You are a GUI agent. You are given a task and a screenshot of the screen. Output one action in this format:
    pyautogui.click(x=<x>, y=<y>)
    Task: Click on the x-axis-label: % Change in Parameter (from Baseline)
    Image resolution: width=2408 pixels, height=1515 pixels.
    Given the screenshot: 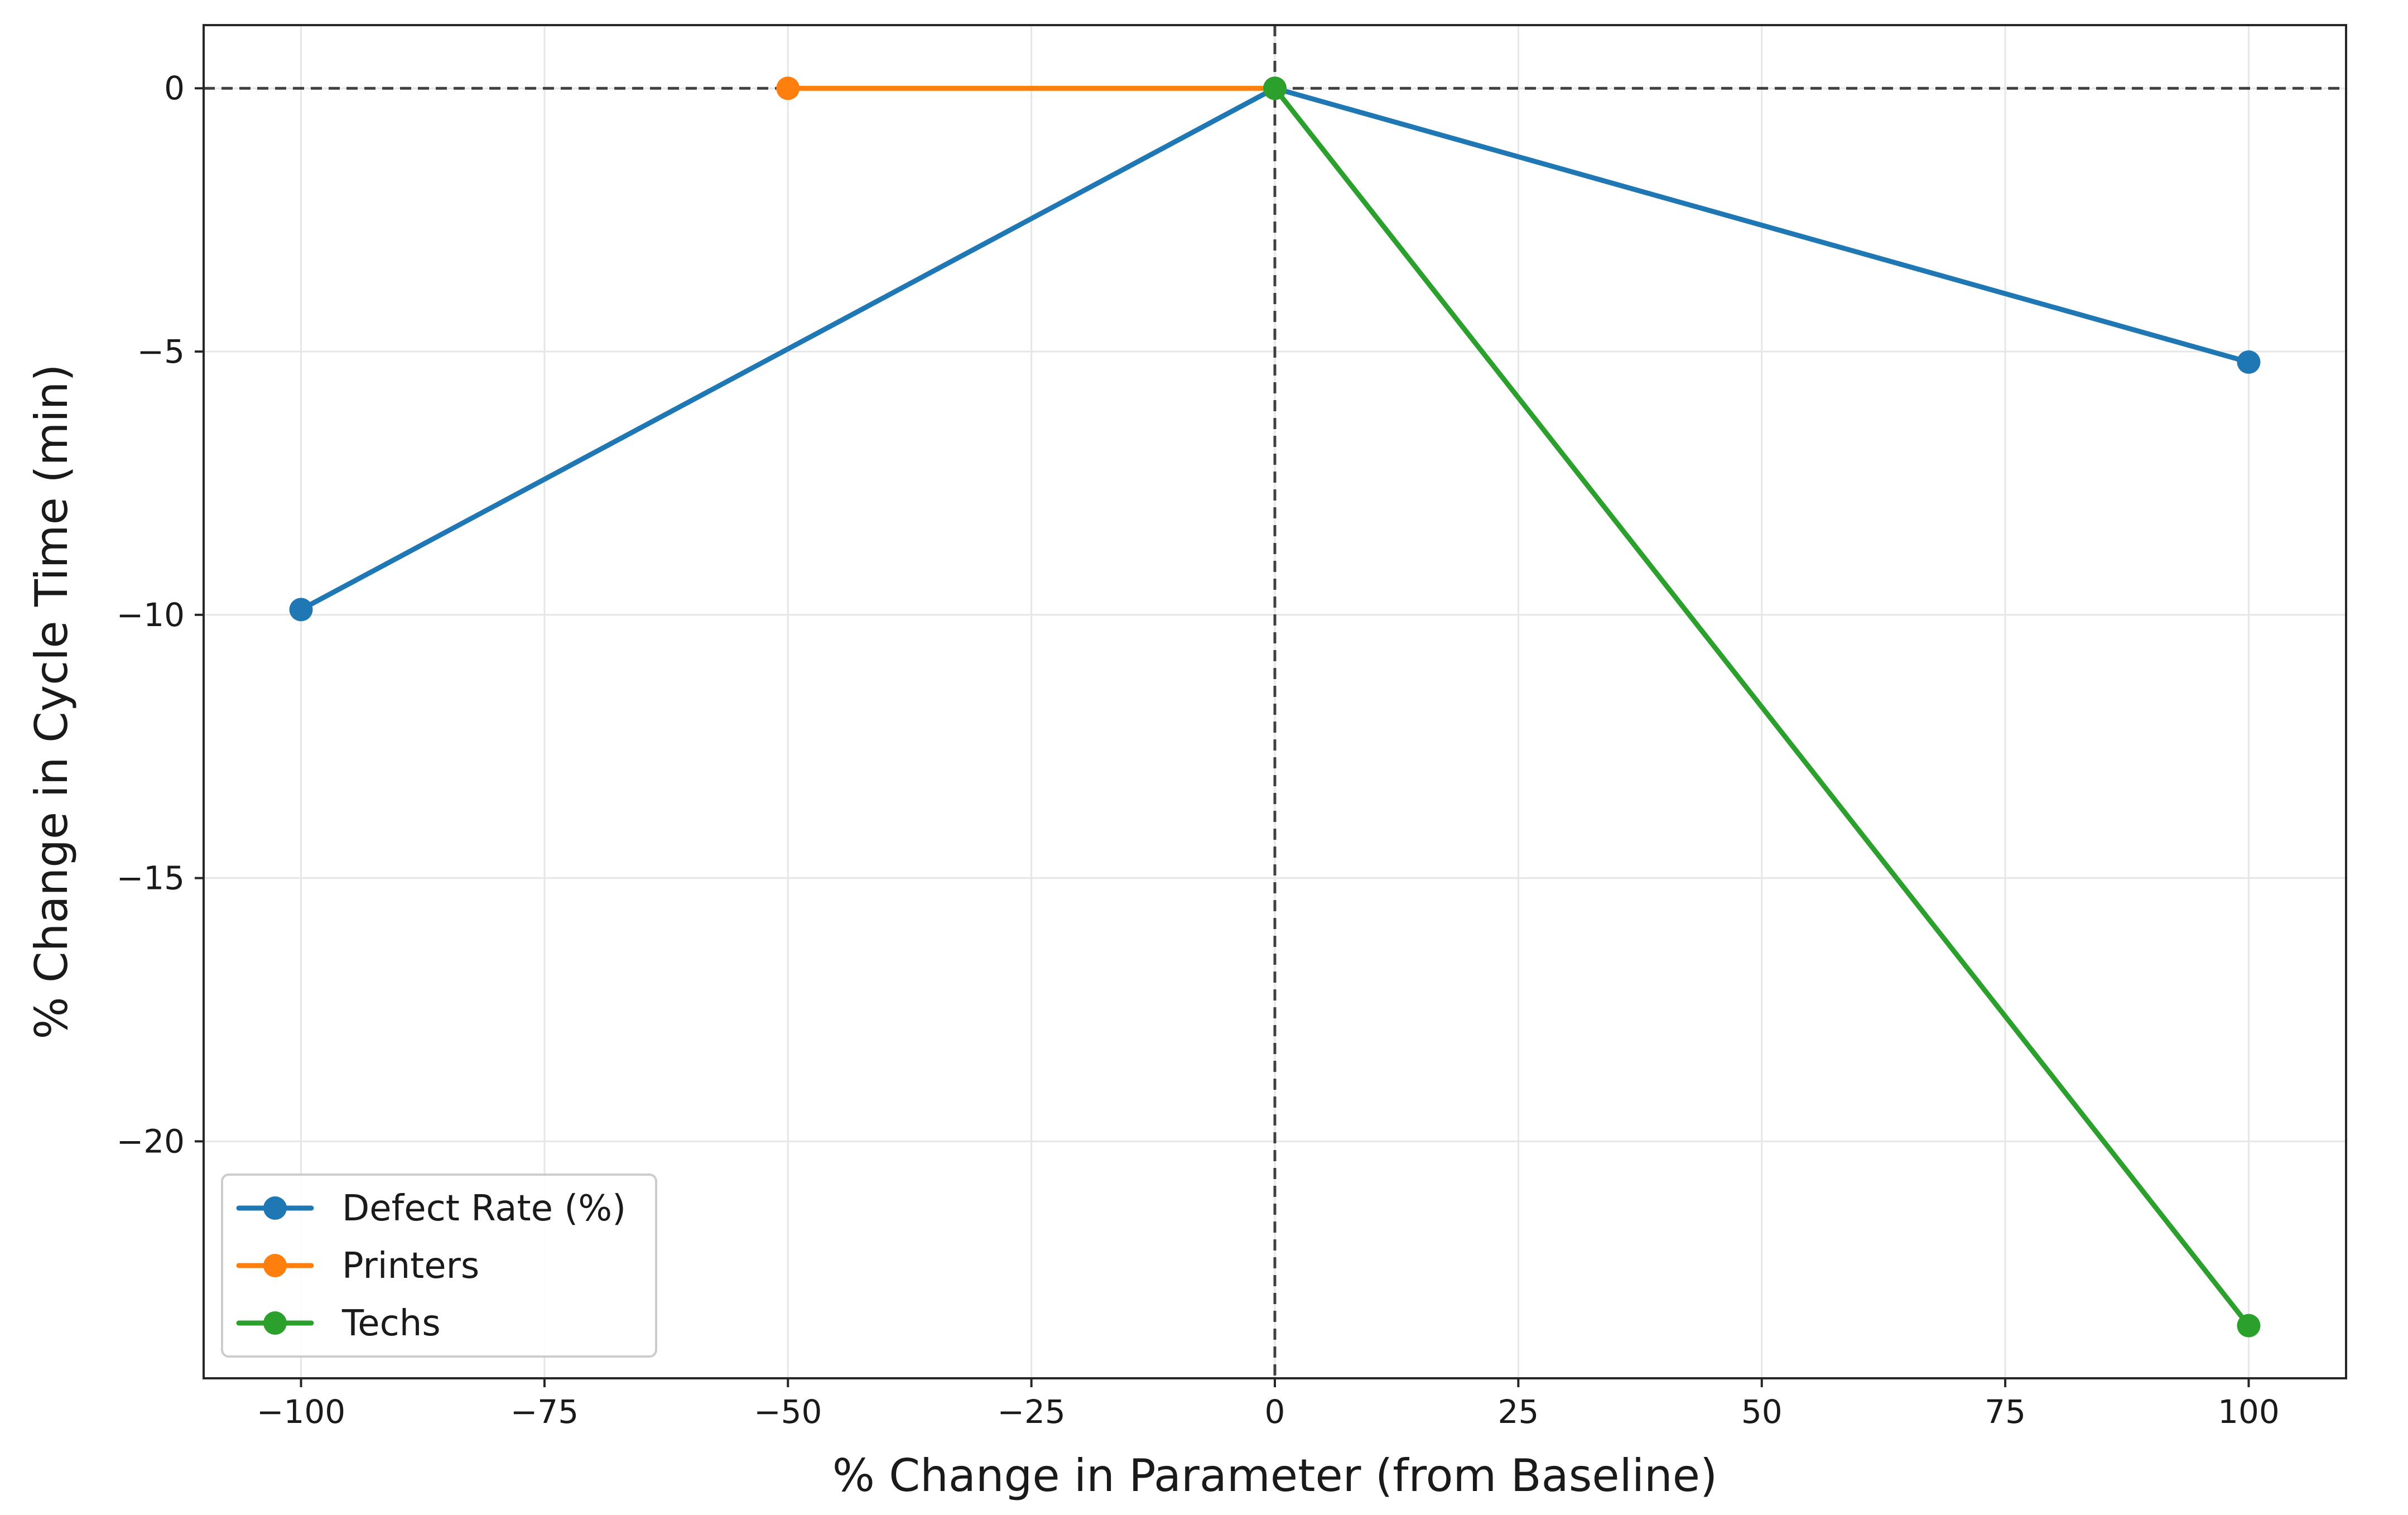 What is the action you would take?
    pyautogui.click(x=1274, y=1476)
    